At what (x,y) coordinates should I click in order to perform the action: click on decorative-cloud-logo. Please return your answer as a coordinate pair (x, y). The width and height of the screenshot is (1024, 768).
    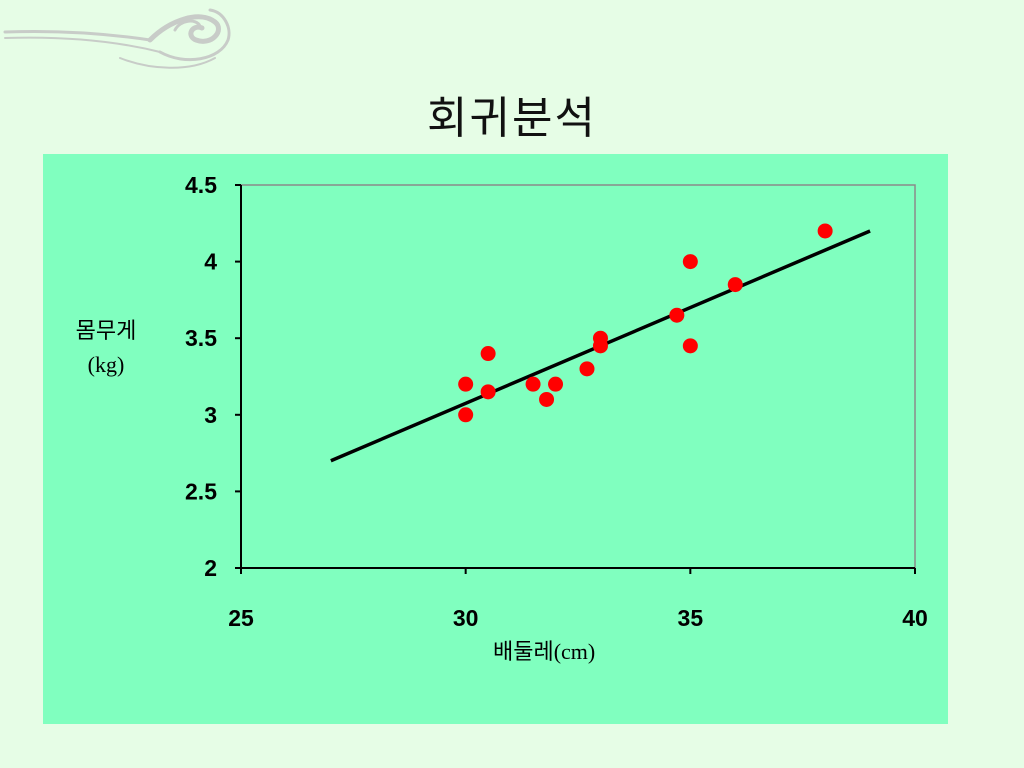
    Looking at the image, I should click on (117, 38).